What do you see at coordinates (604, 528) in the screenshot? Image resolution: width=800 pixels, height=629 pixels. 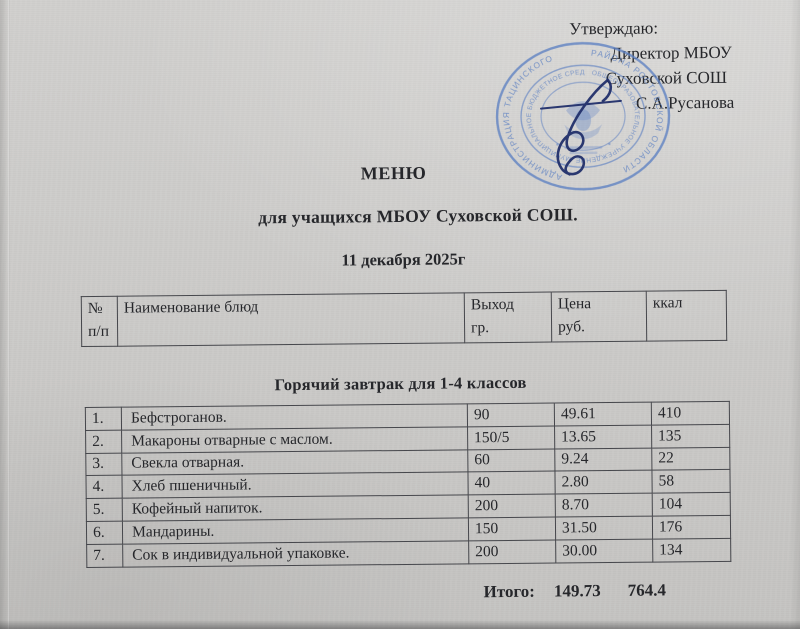 I see `cell-price: 31.50` at bounding box center [604, 528].